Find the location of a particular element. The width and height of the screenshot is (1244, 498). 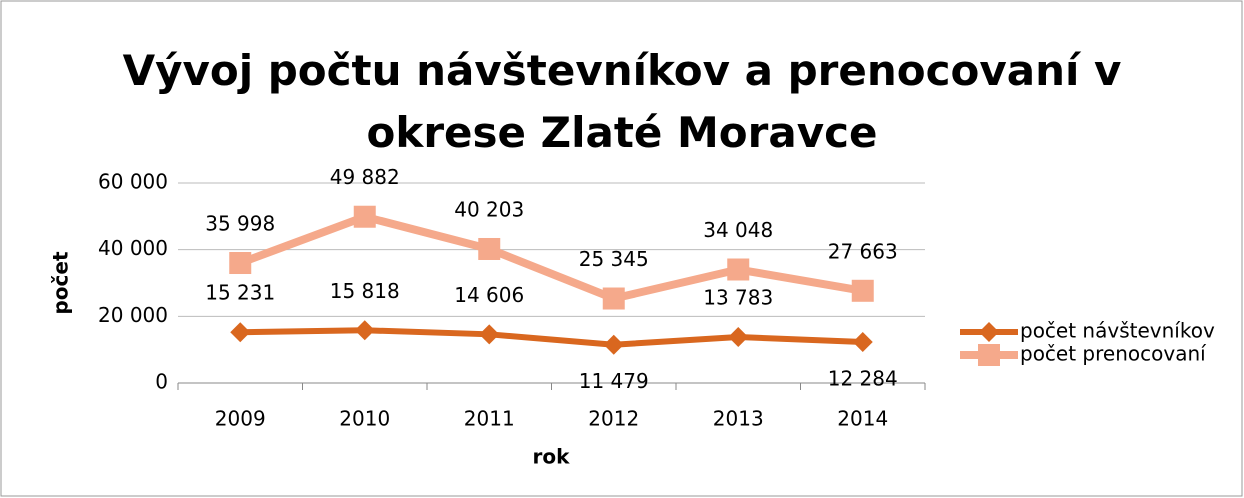

legend-label: počet návštevníkov is located at coordinates (1117, 331).